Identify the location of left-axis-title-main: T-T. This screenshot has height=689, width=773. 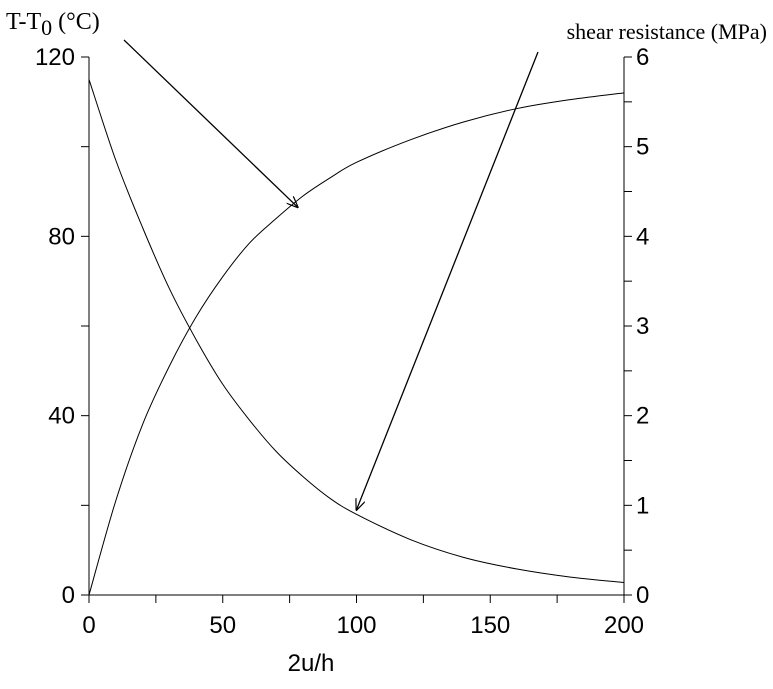
(23, 22).